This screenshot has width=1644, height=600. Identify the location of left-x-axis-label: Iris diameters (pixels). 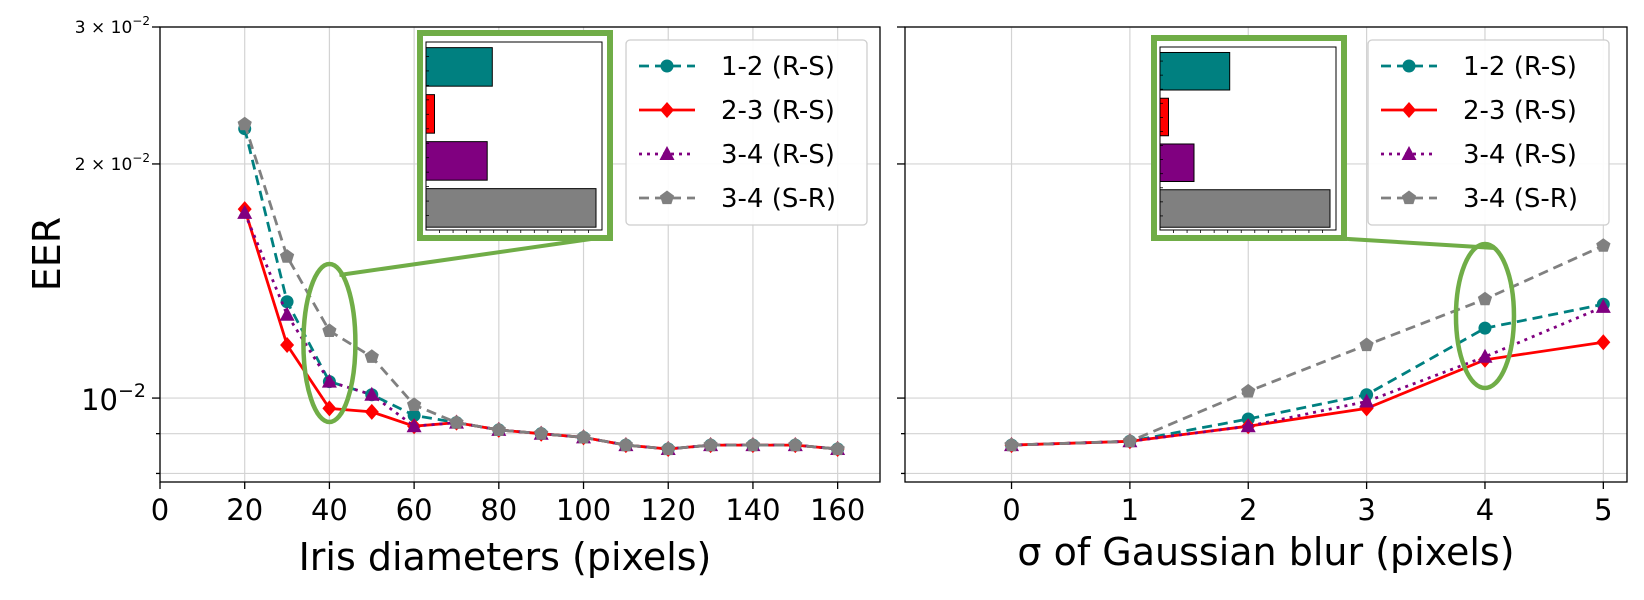
(505, 557).